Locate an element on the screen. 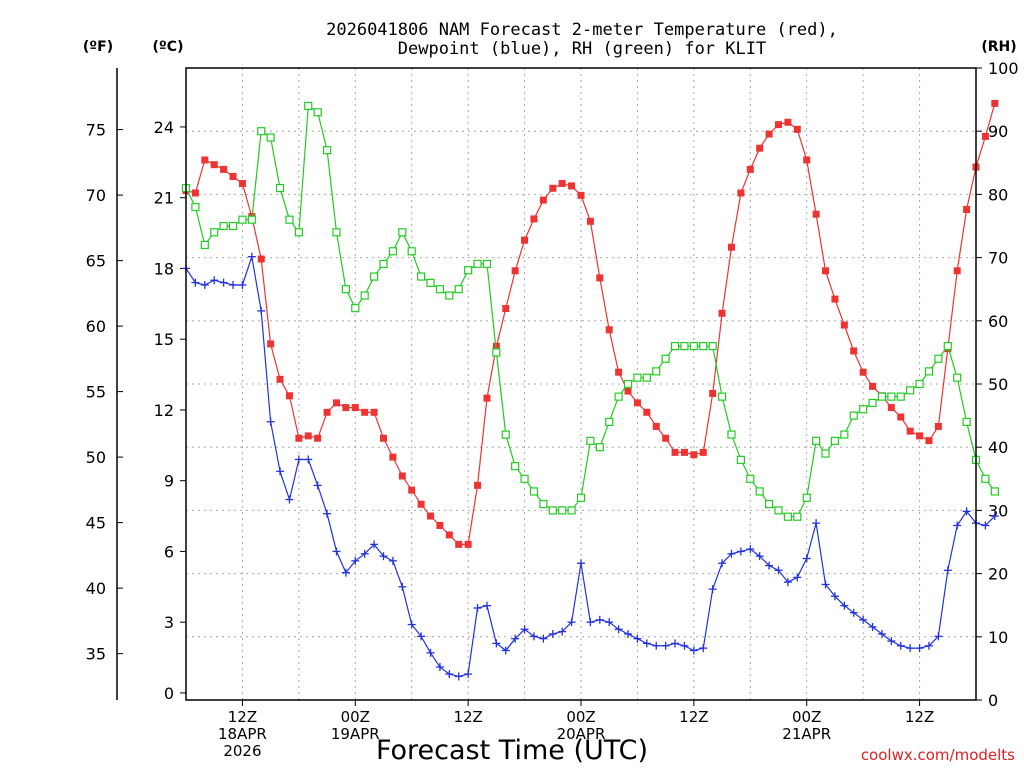  fahrenheit-tick-label: 65 is located at coordinates (96, 261).